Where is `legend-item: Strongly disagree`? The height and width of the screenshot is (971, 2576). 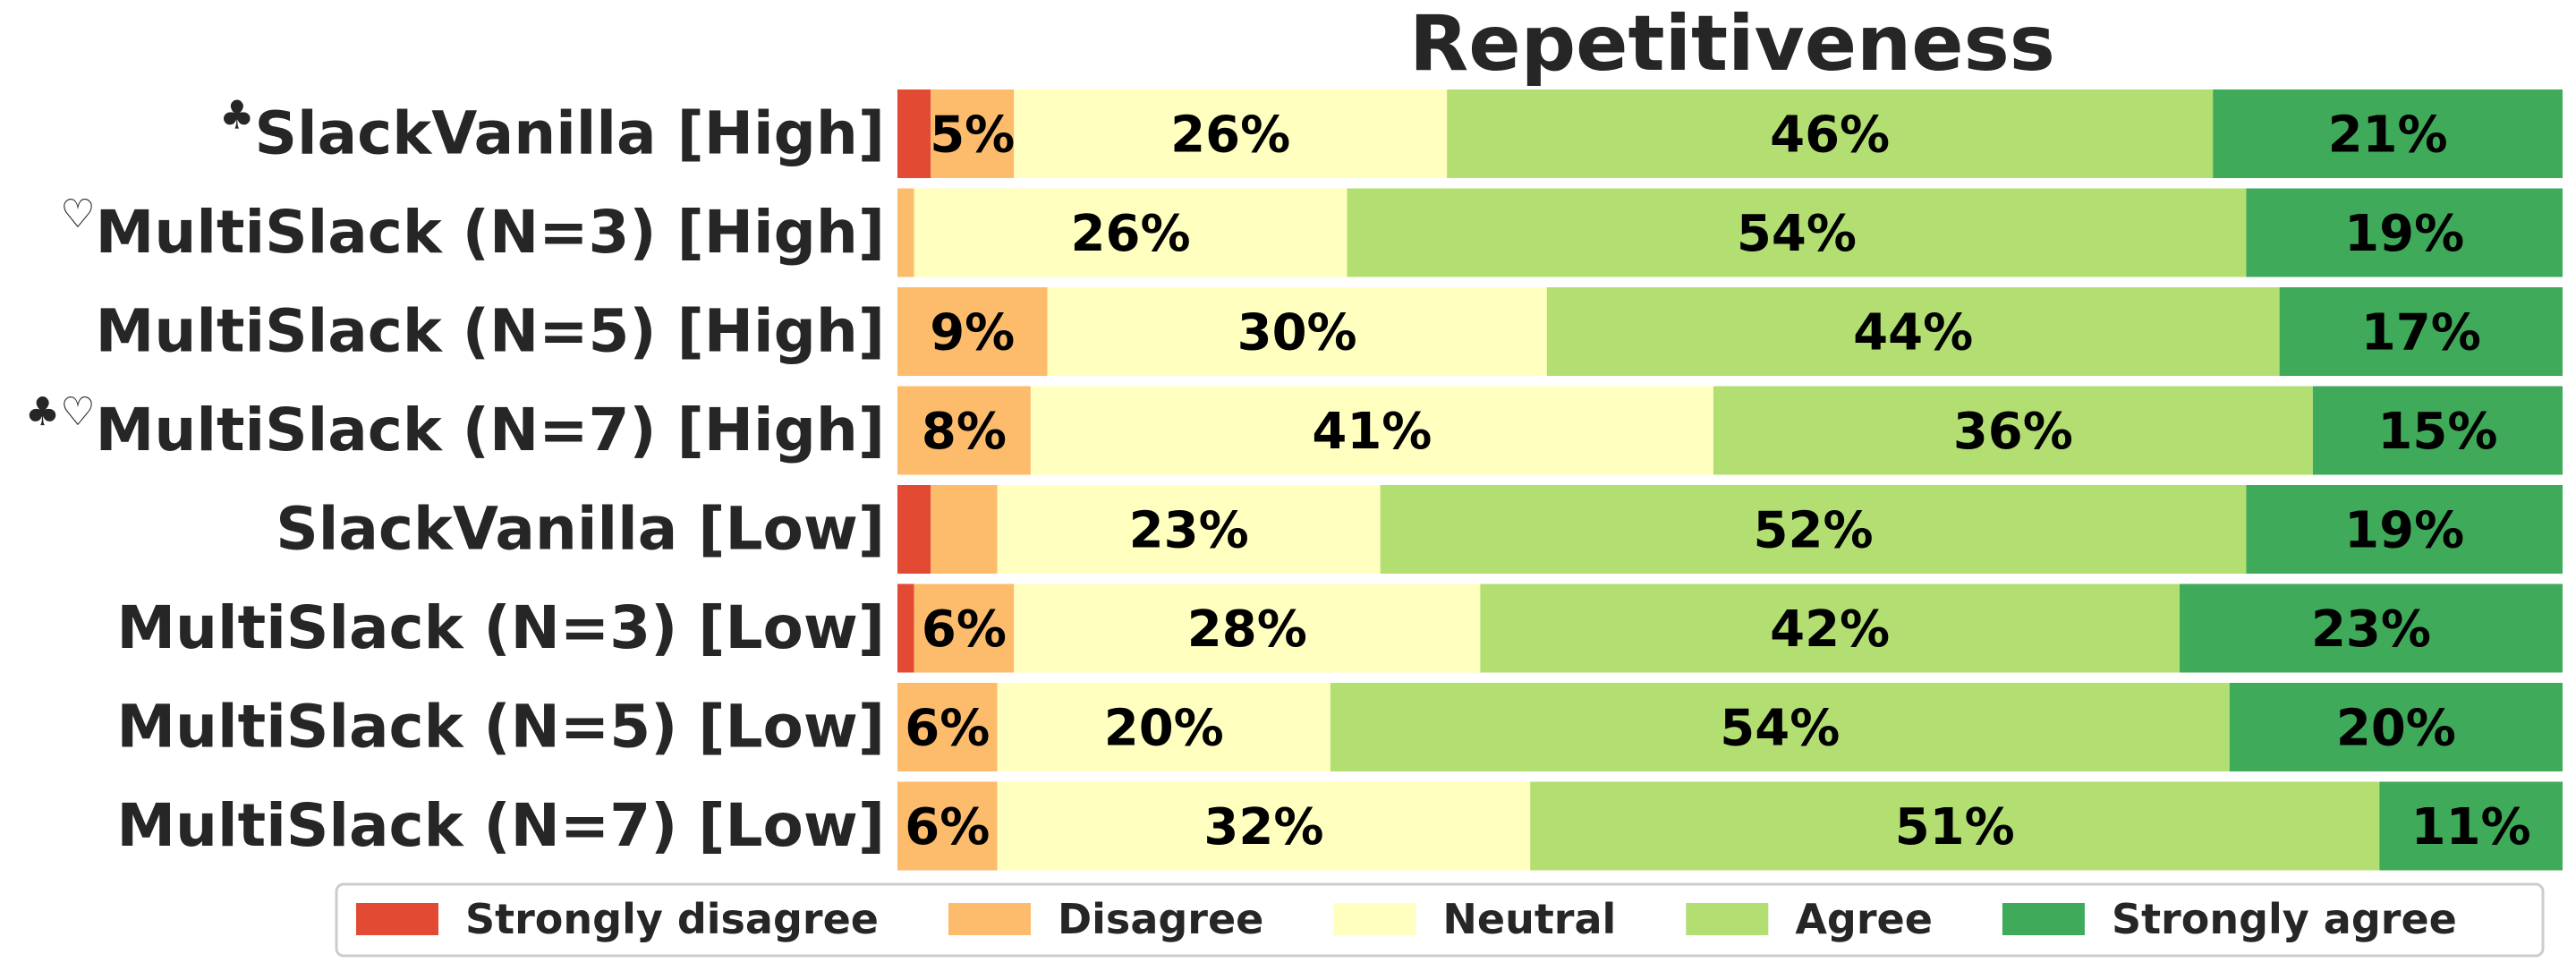 legend-item: Strongly disagree is located at coordinates (617, 919).